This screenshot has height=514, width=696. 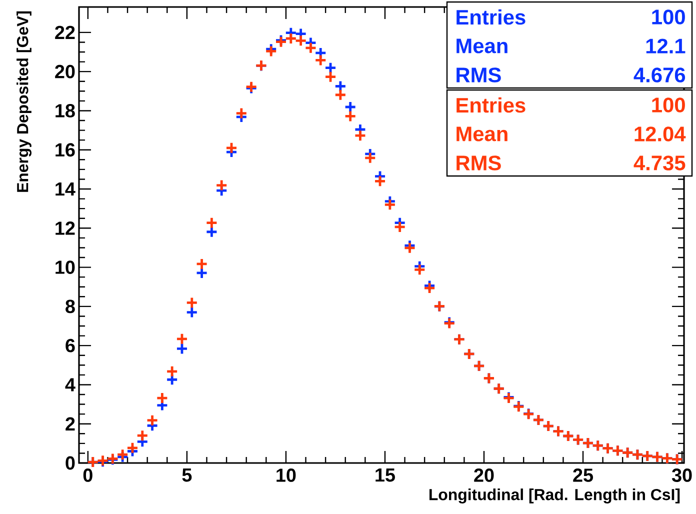 I want to click on annotation: 4.735, so click(x=660, y=163).